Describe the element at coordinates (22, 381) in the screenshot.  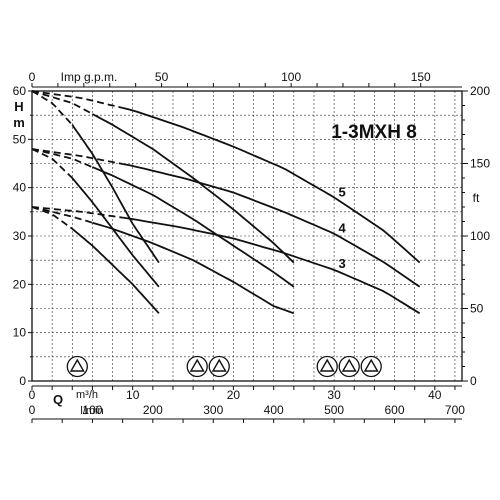
I see `left-tick-label: 0` at that location.